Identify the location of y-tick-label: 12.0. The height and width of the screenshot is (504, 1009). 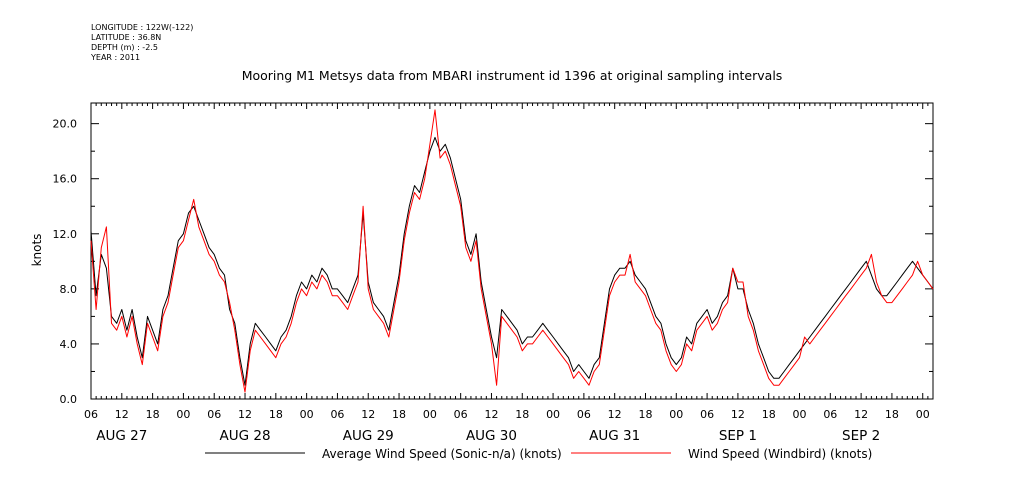
(65, 234).